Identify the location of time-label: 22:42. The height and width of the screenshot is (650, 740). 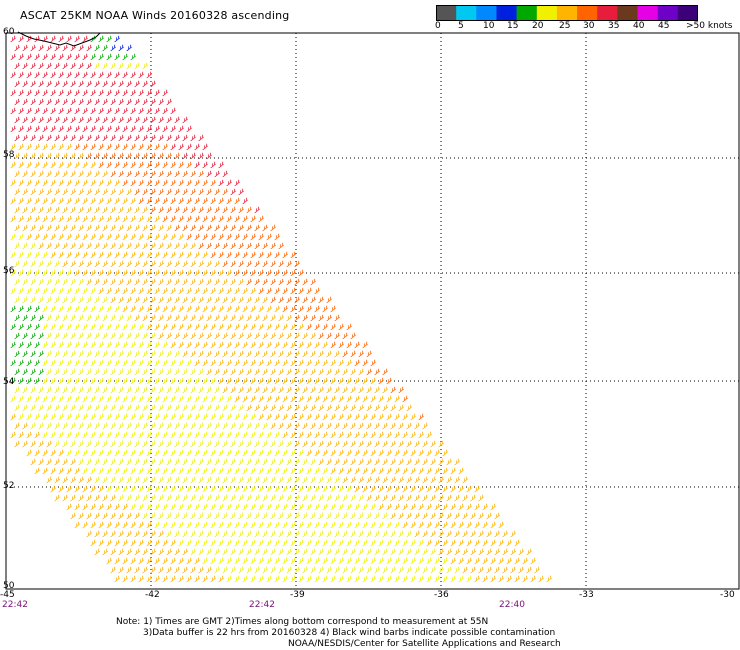
(15, 605).